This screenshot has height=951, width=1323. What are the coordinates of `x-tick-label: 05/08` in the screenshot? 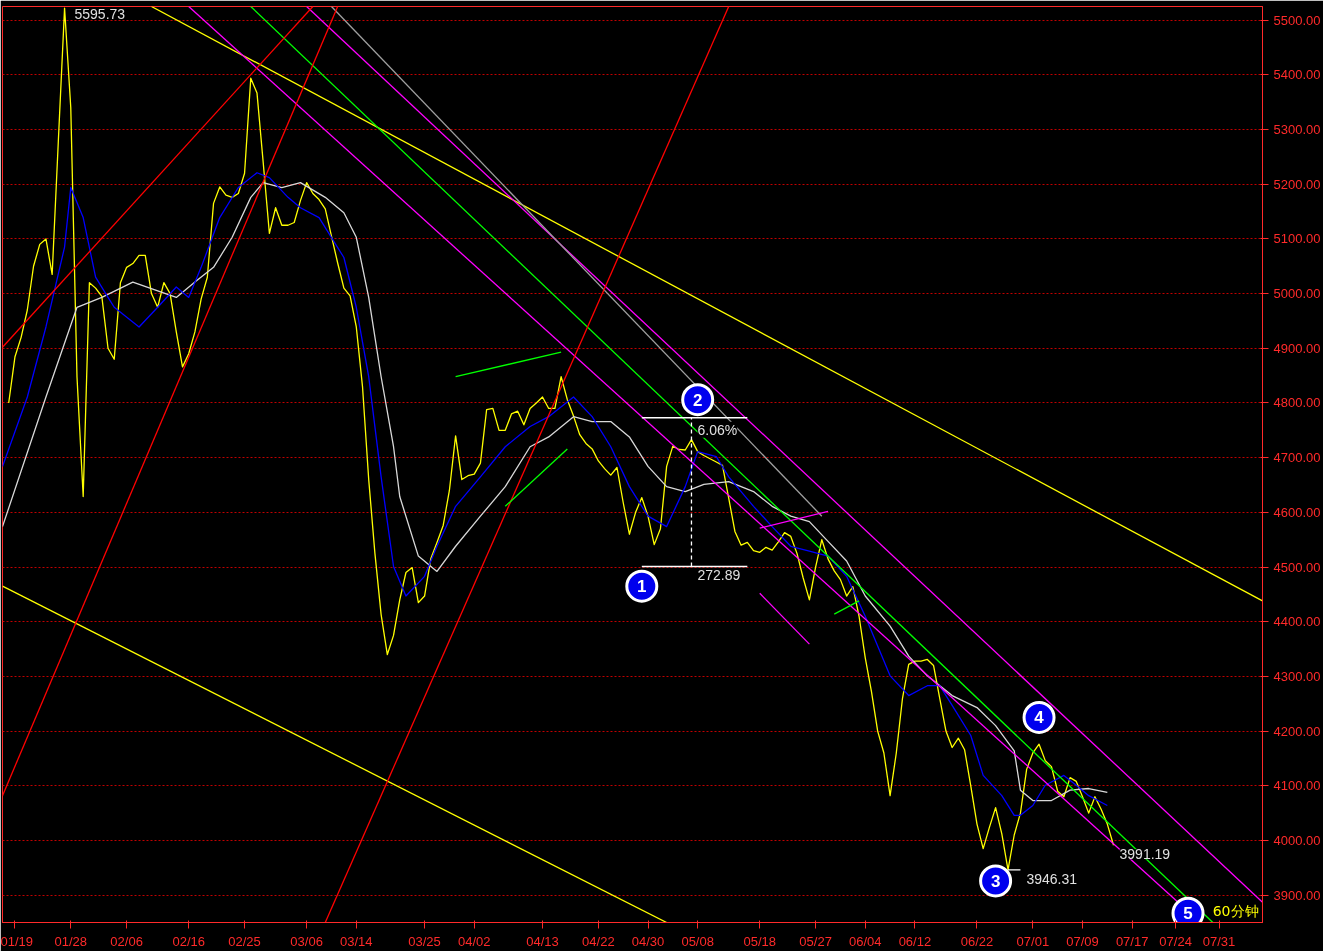 It's located at (697, 941).